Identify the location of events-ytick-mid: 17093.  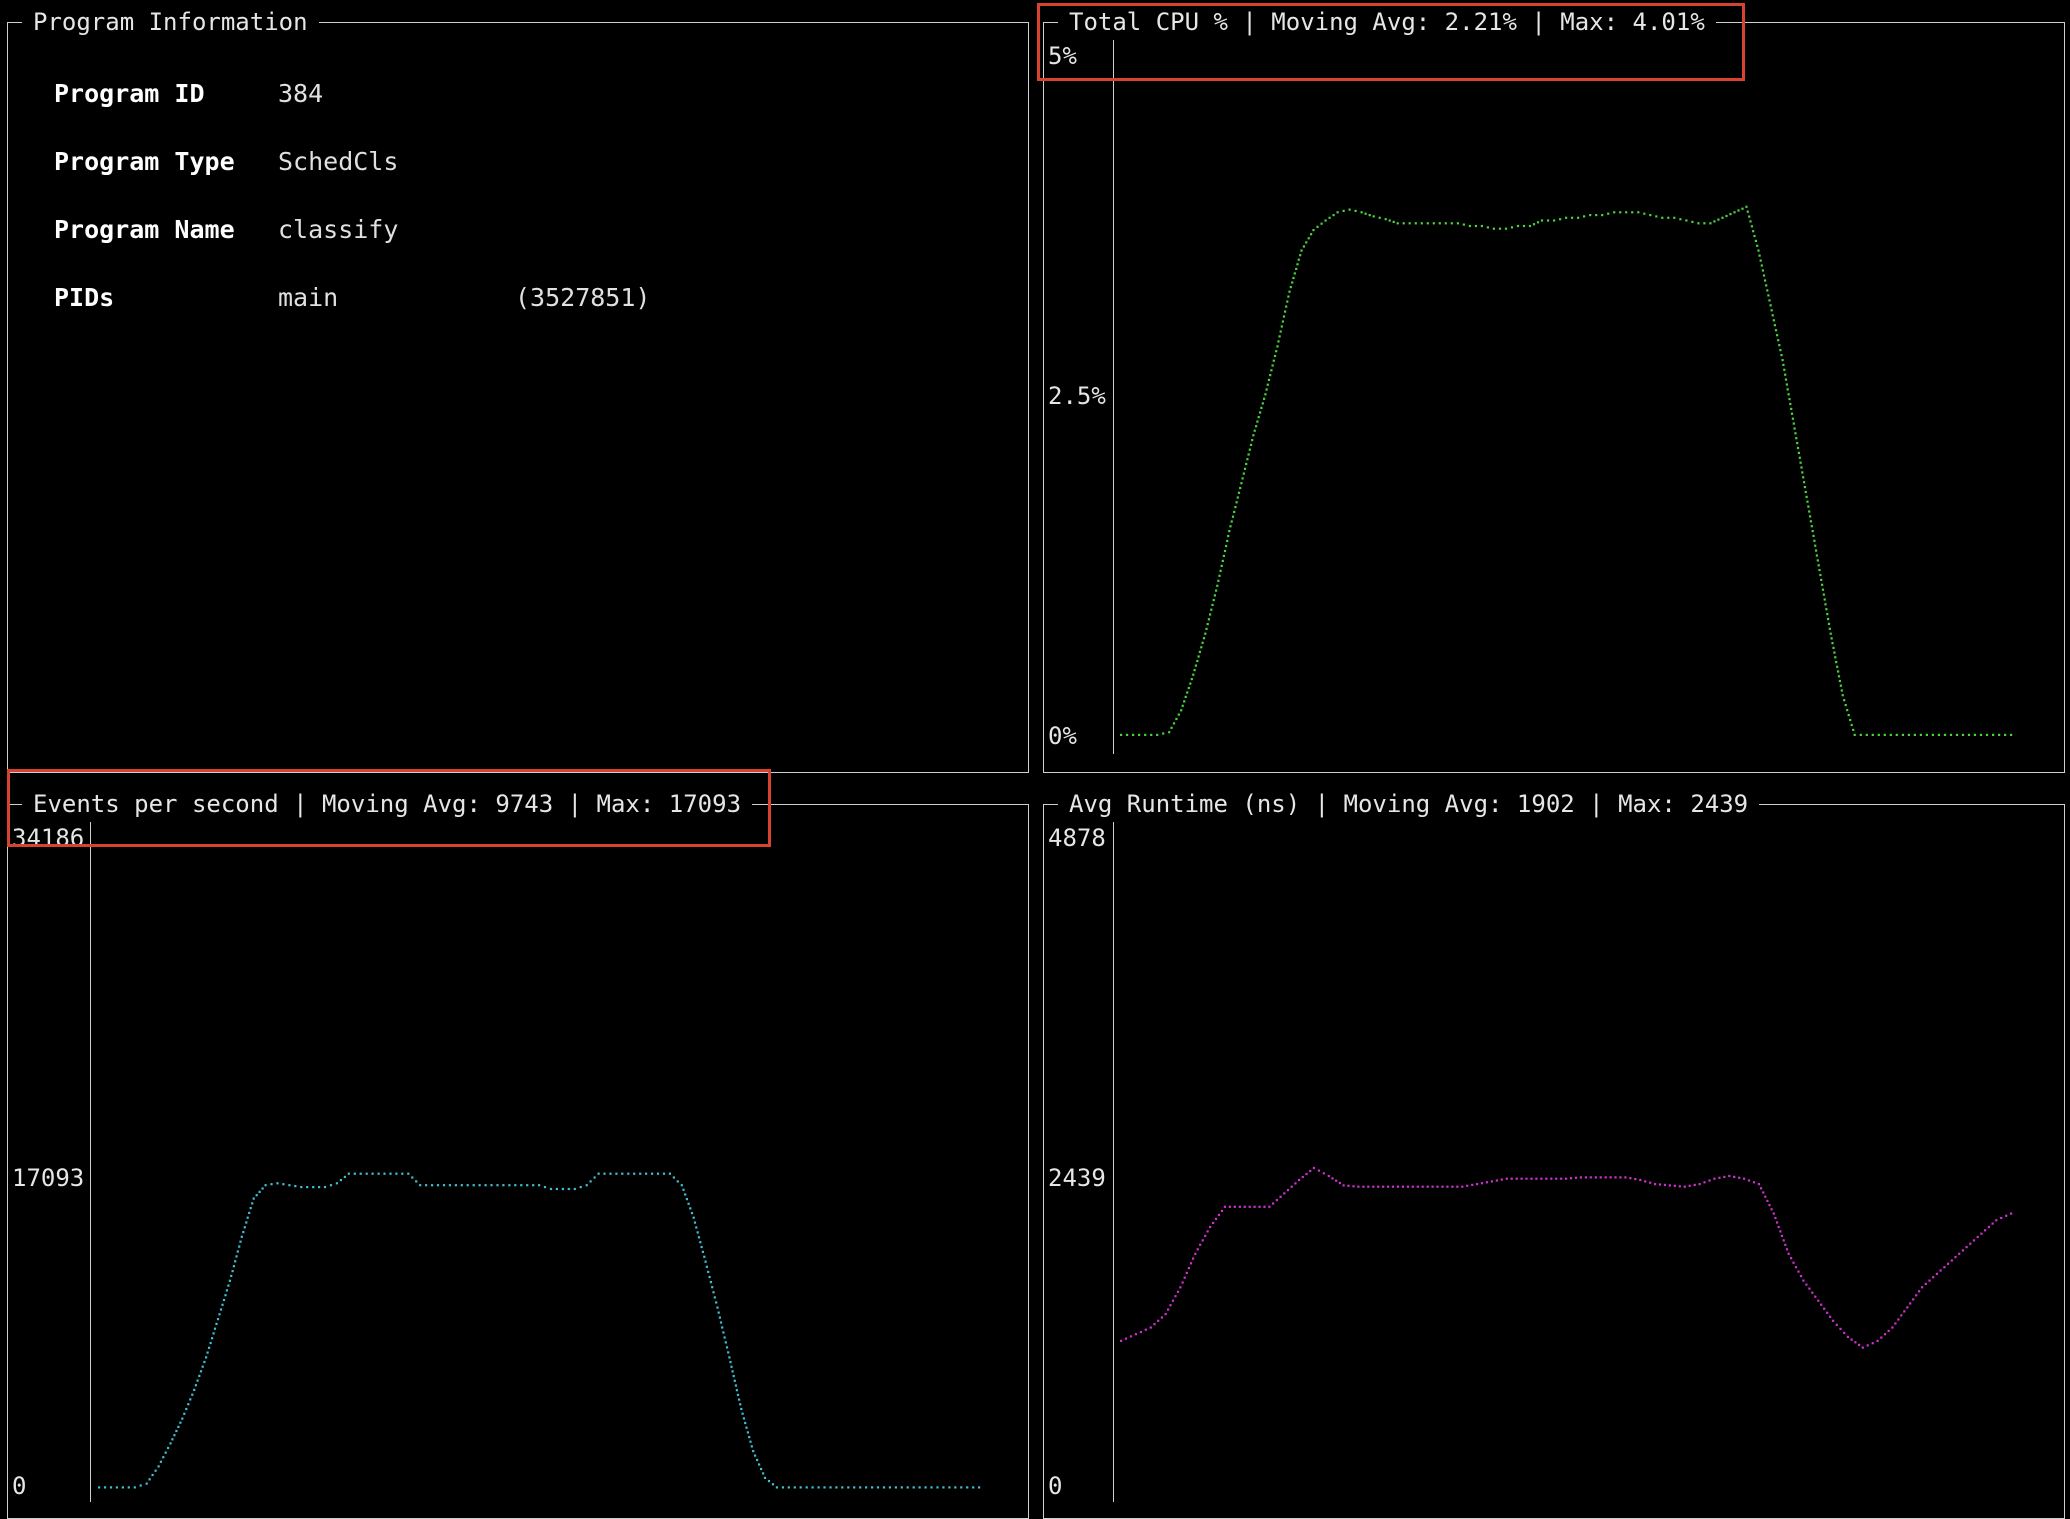
(48, 1178).